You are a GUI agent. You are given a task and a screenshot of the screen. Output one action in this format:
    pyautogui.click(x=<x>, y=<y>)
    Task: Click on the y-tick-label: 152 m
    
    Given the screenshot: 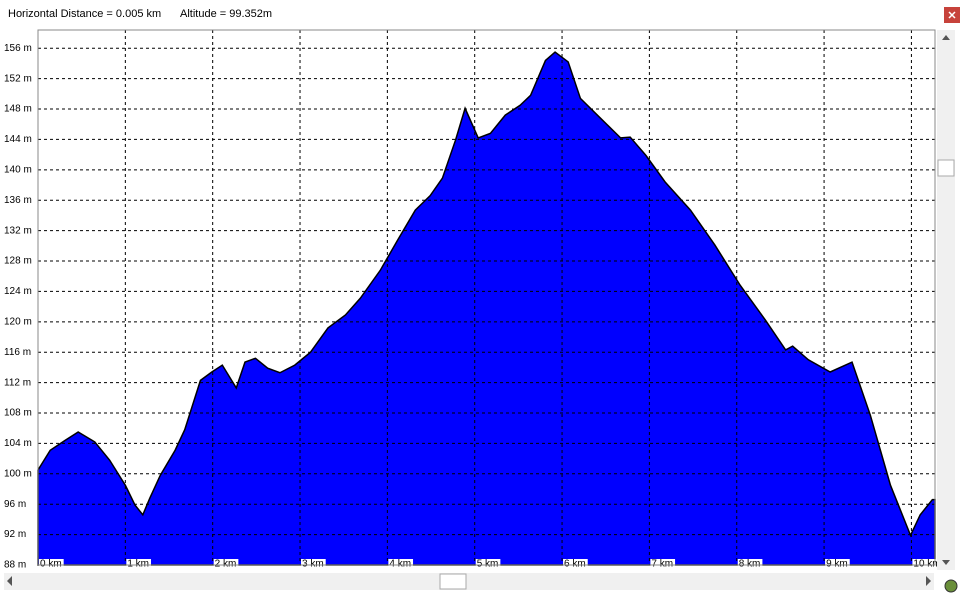 What is the action you would take?
    pyautogui.click(x=18, y=78)
    